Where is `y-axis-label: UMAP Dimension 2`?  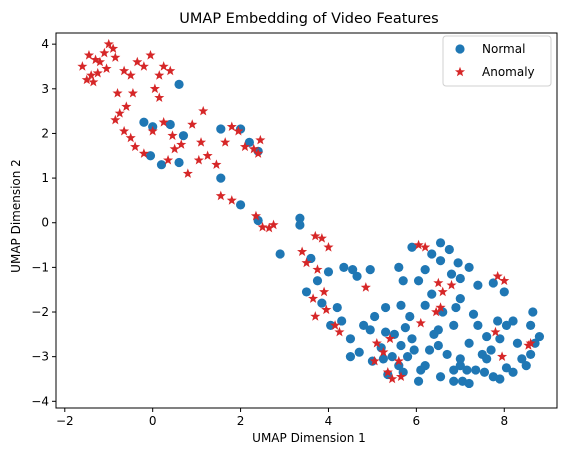
y-axis-label: UMAP Dimension 2 is located at coordinates (16, 216).